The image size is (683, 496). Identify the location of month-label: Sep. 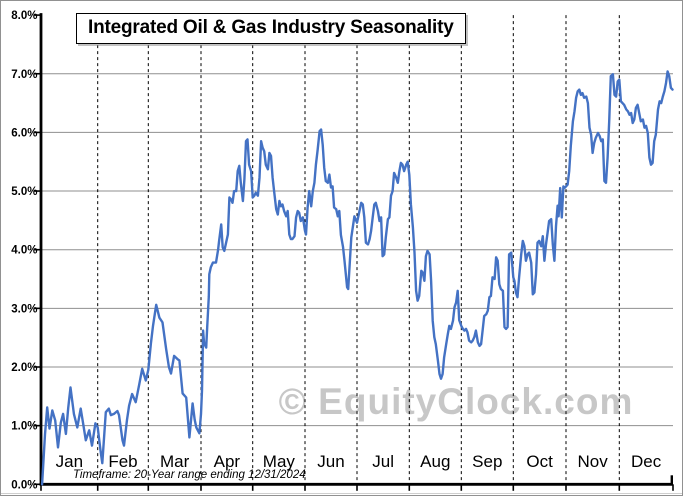
(487, 461).